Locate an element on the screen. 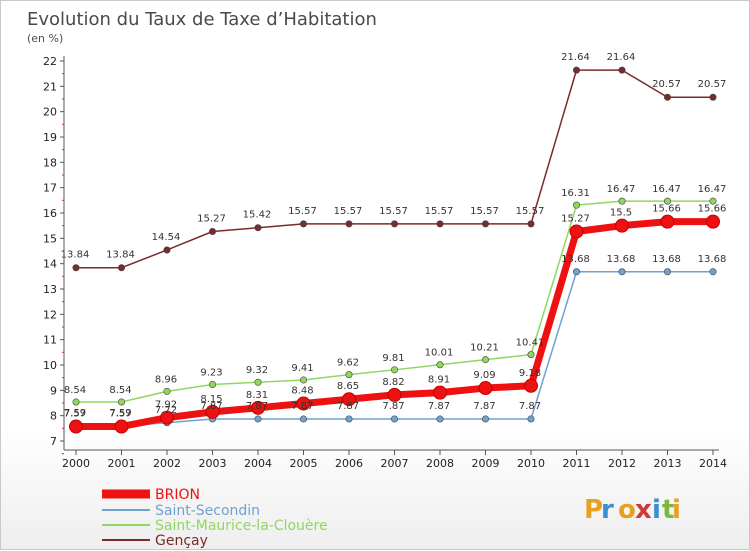 This screenshot has height=551, width=750. y-tick-label: 14 is located at coordinates (50, 264).